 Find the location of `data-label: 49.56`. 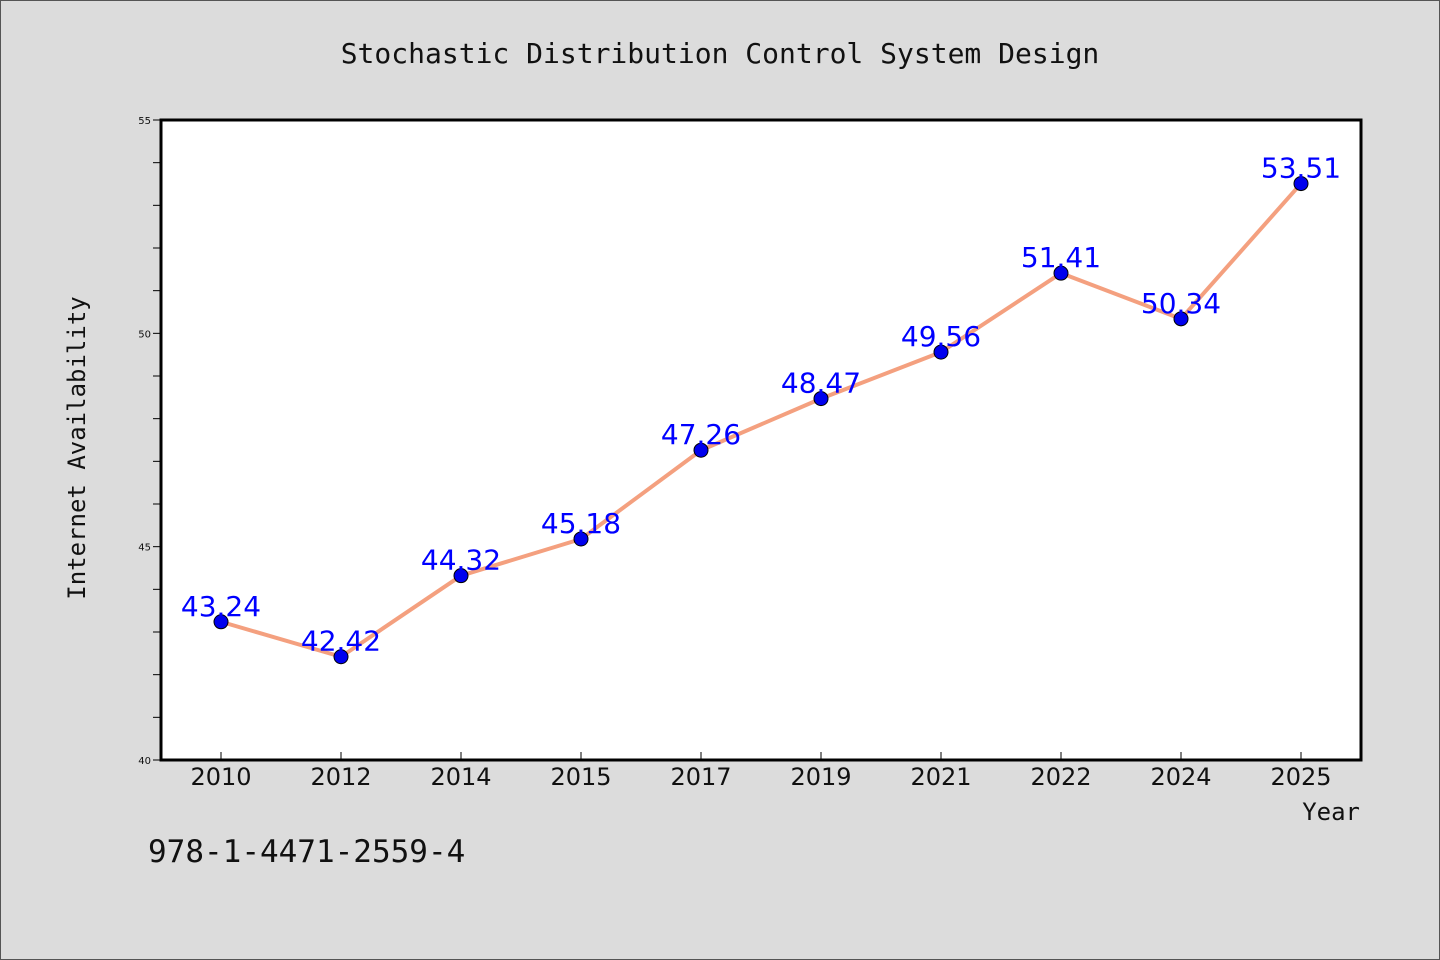

data-label: 49.56 is located at coordinates (941, 336).